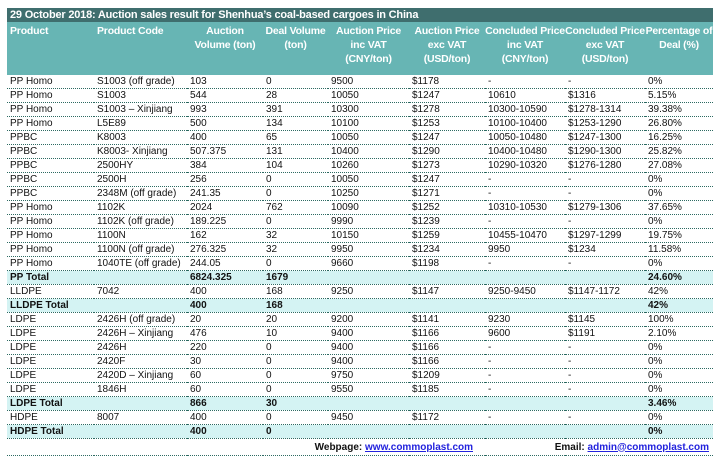  Describe the element at coordinates (525, 235) in the screenshot. I see `table-cell: 10455-10470` at that location.